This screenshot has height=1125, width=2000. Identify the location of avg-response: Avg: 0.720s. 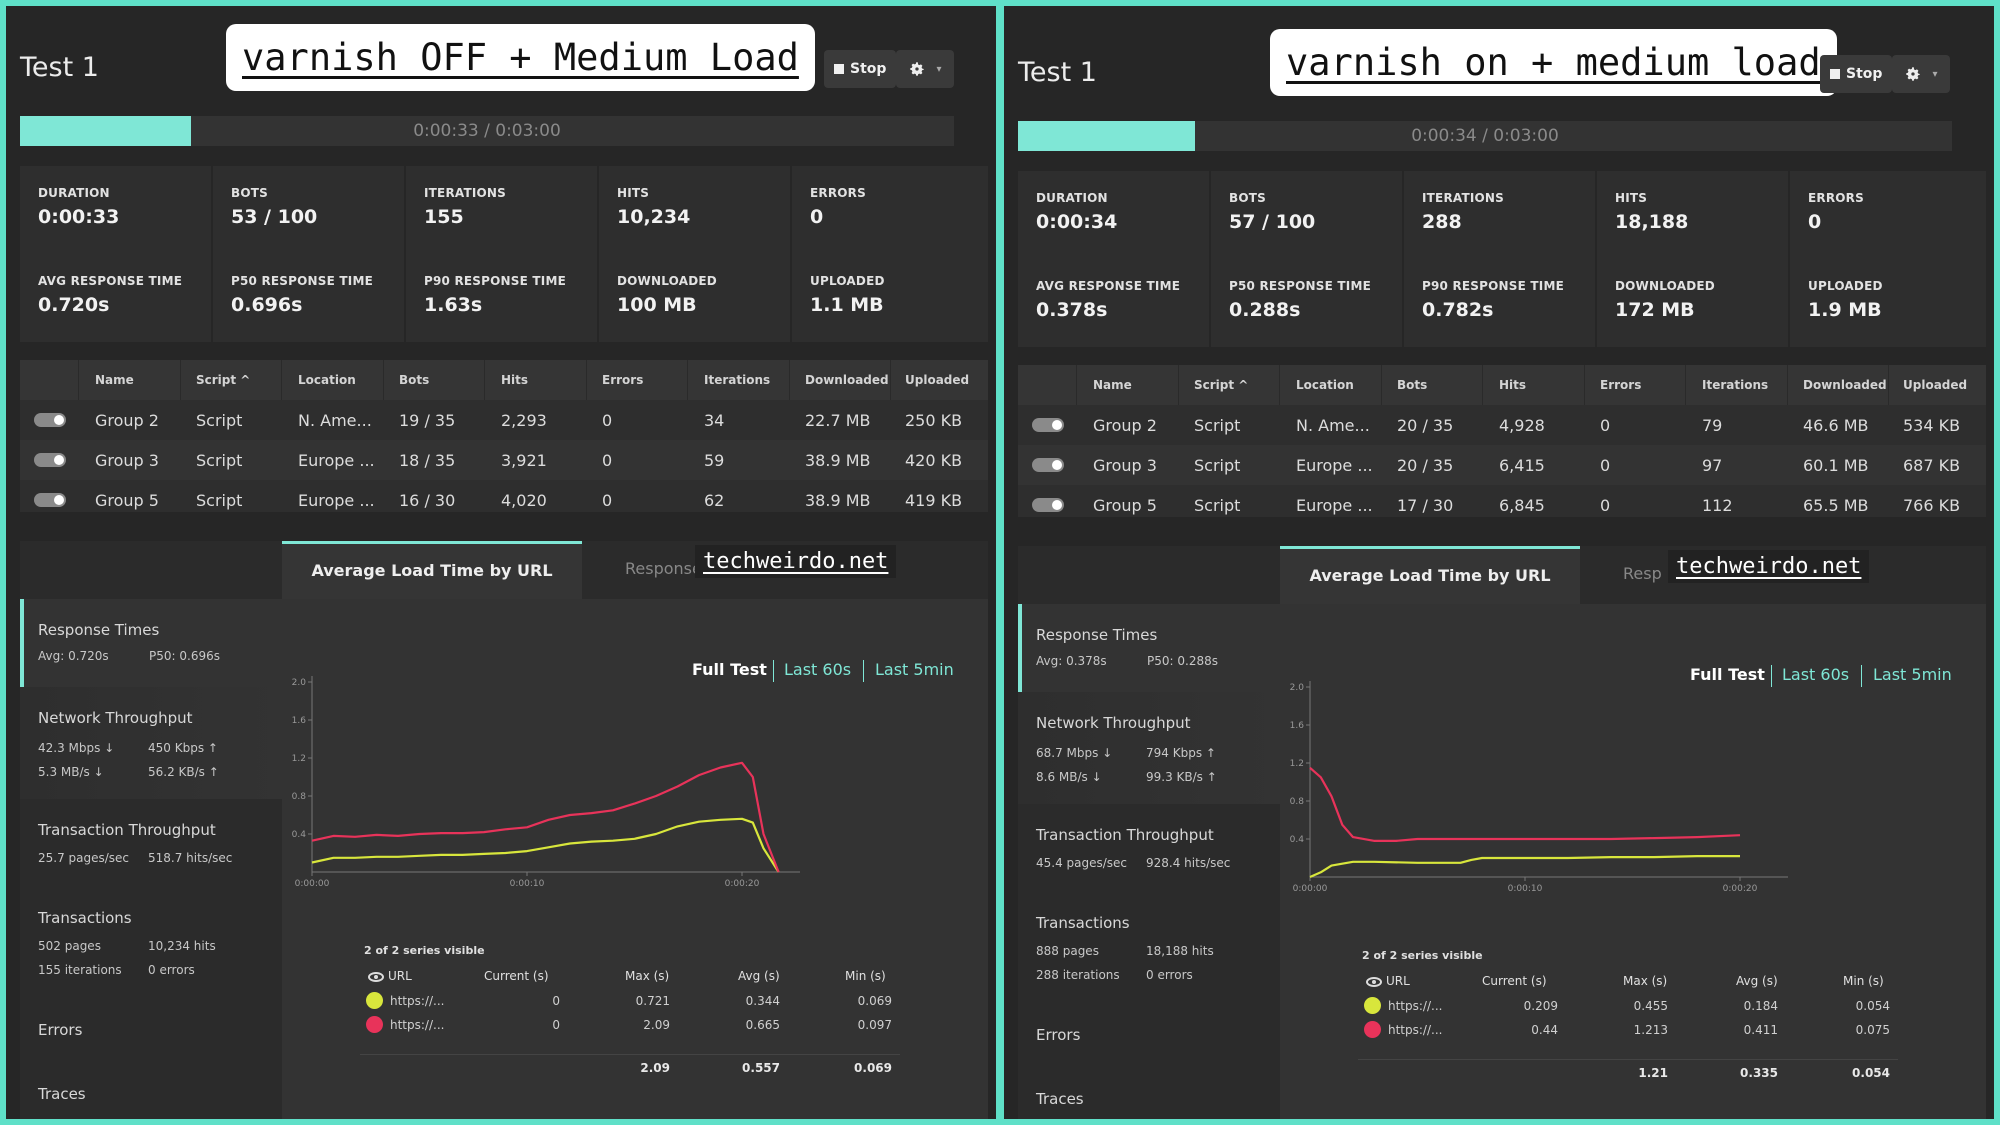
(73, 656).